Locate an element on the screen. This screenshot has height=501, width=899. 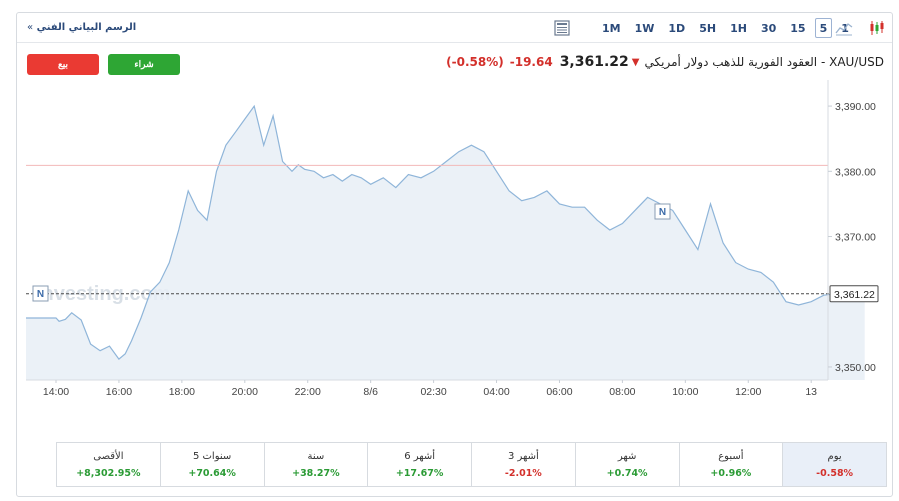
timeframe-5: 5 is located at coordinates (823, 28).